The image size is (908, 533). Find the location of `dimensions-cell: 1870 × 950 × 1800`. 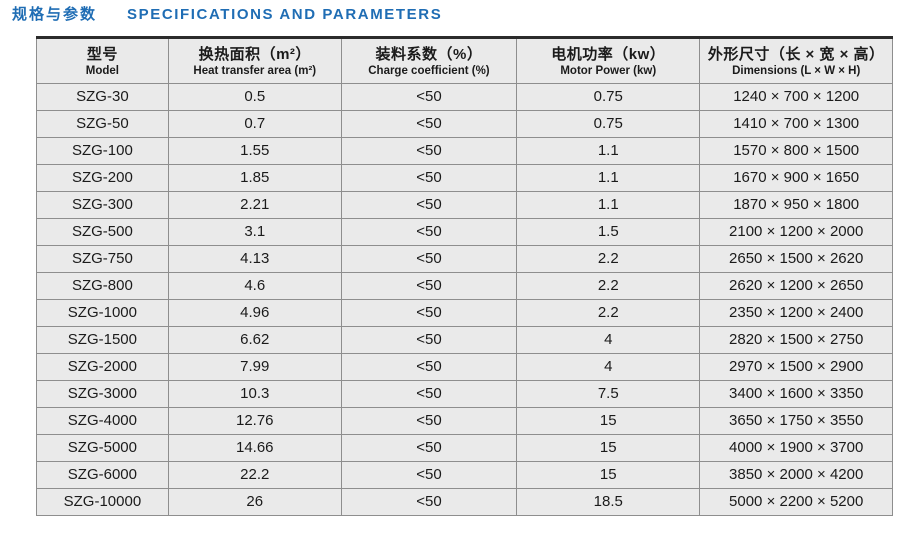

dimensions-cell: 1870 × 950 × 1800 is located at coordinates (796, 205).